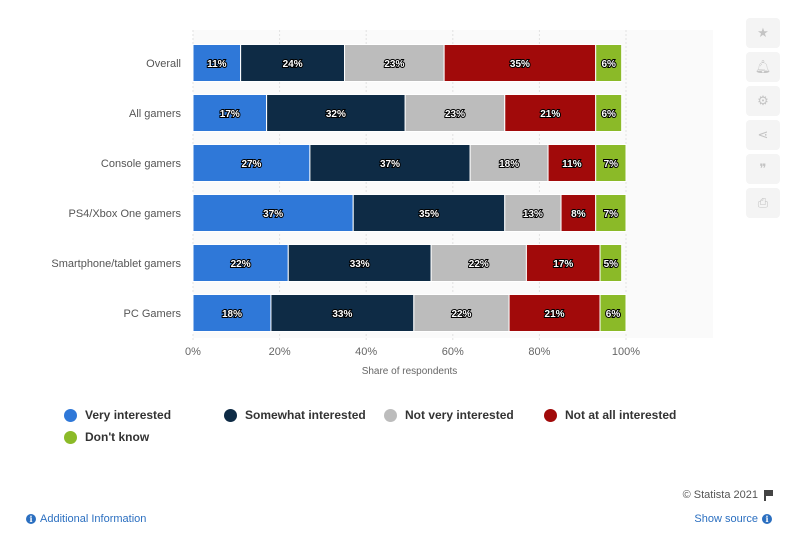 This screenshot has height=557, width=800. Describe the element at coordinates (453, 352) in the screenshot. I see `x-tick-label: 60%` at that location.